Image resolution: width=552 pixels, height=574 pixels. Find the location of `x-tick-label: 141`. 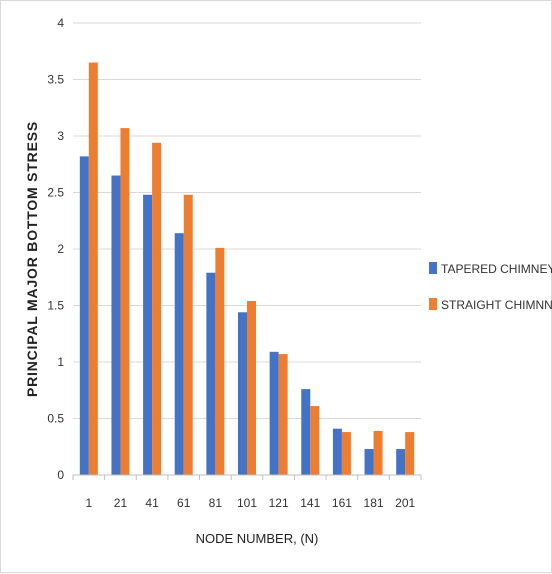

x-tick-label: 141 is located at coordinates (310, 503).